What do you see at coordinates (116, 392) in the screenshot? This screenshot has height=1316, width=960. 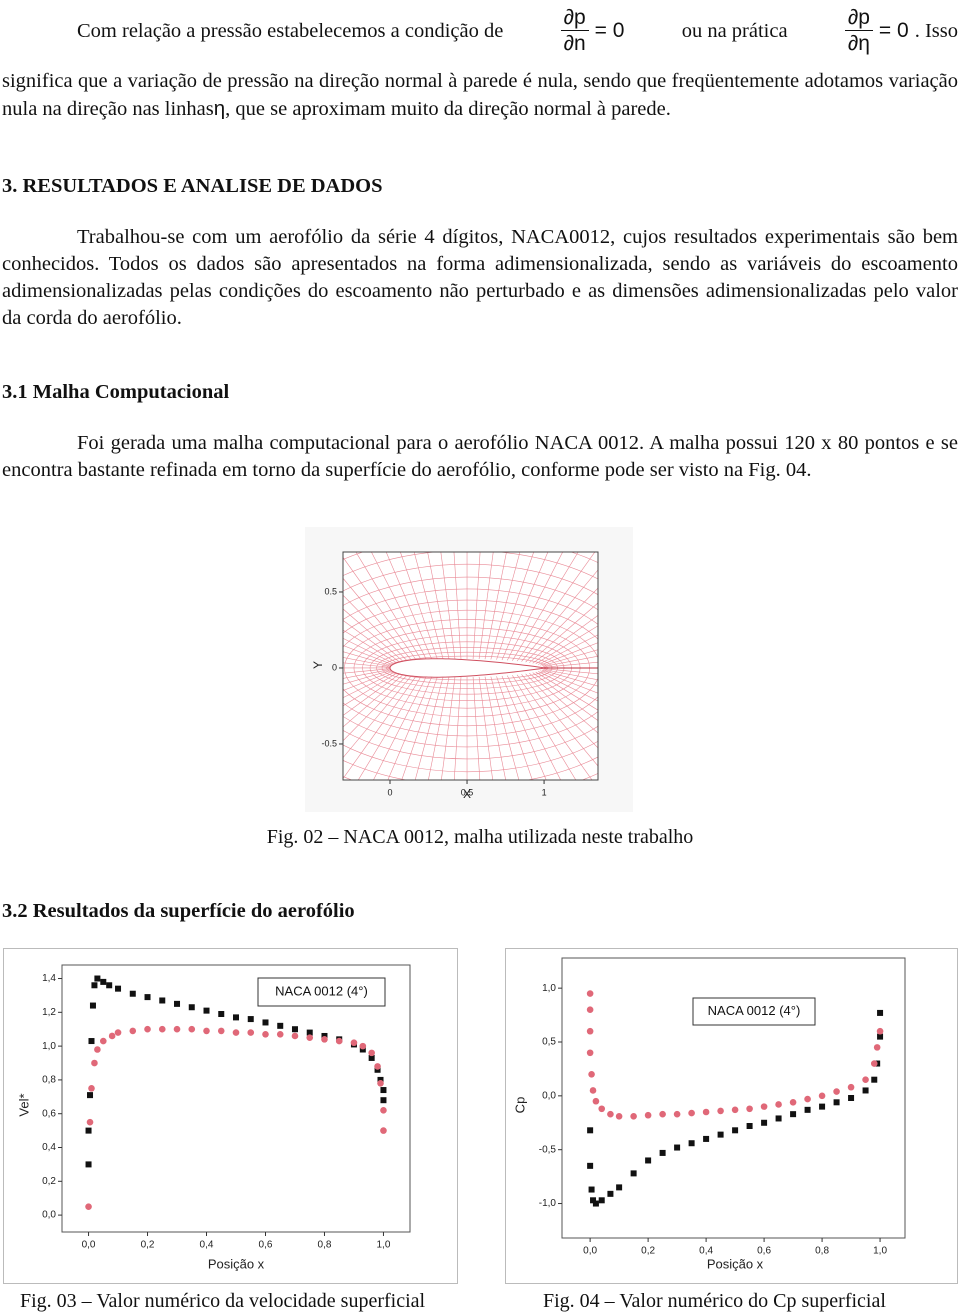 I see `heading: 3.1 Malha Computacional` at bounding box center [116, 392].